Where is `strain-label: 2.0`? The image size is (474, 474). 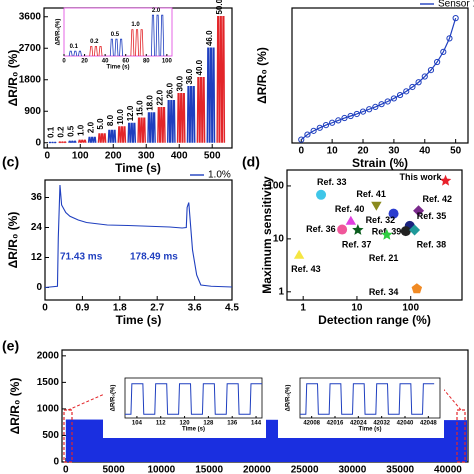 strain-label: 2.0 is located at coordinates (90, 127).